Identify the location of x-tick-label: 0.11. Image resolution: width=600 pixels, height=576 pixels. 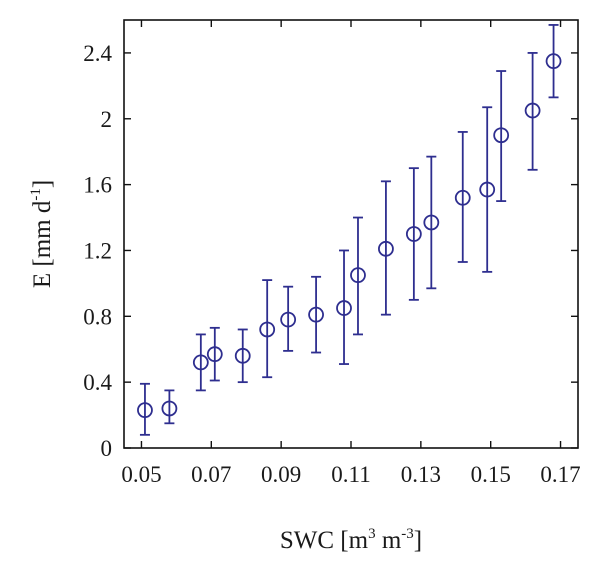
(350, 474).